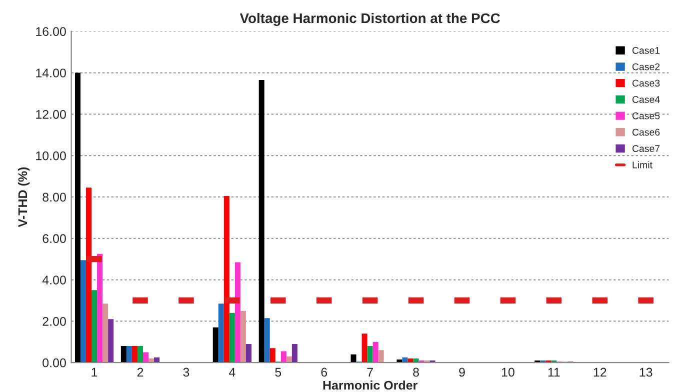 The image size is (679, 392). I want to click on y-tick-label: 10.00, so click(51, 155).